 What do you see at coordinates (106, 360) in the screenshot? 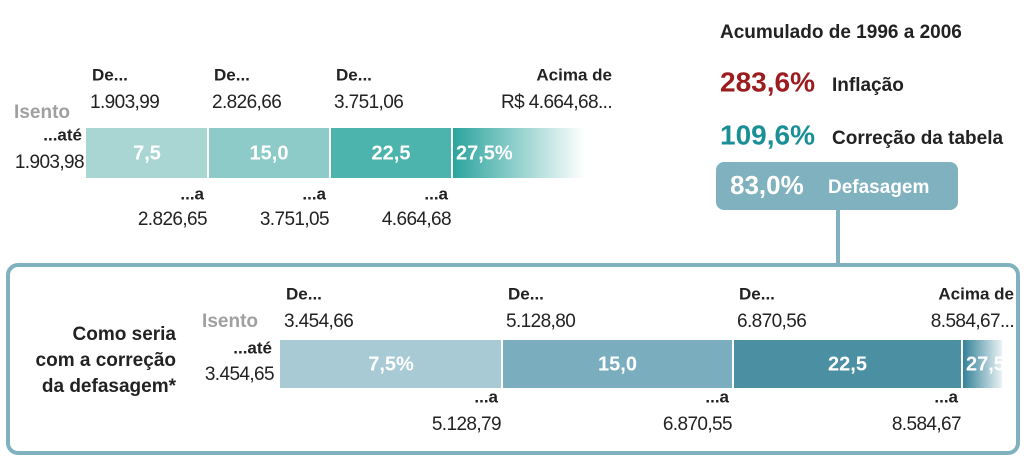
I see `caption-line: com a correção` at bounding box center [106, 360].